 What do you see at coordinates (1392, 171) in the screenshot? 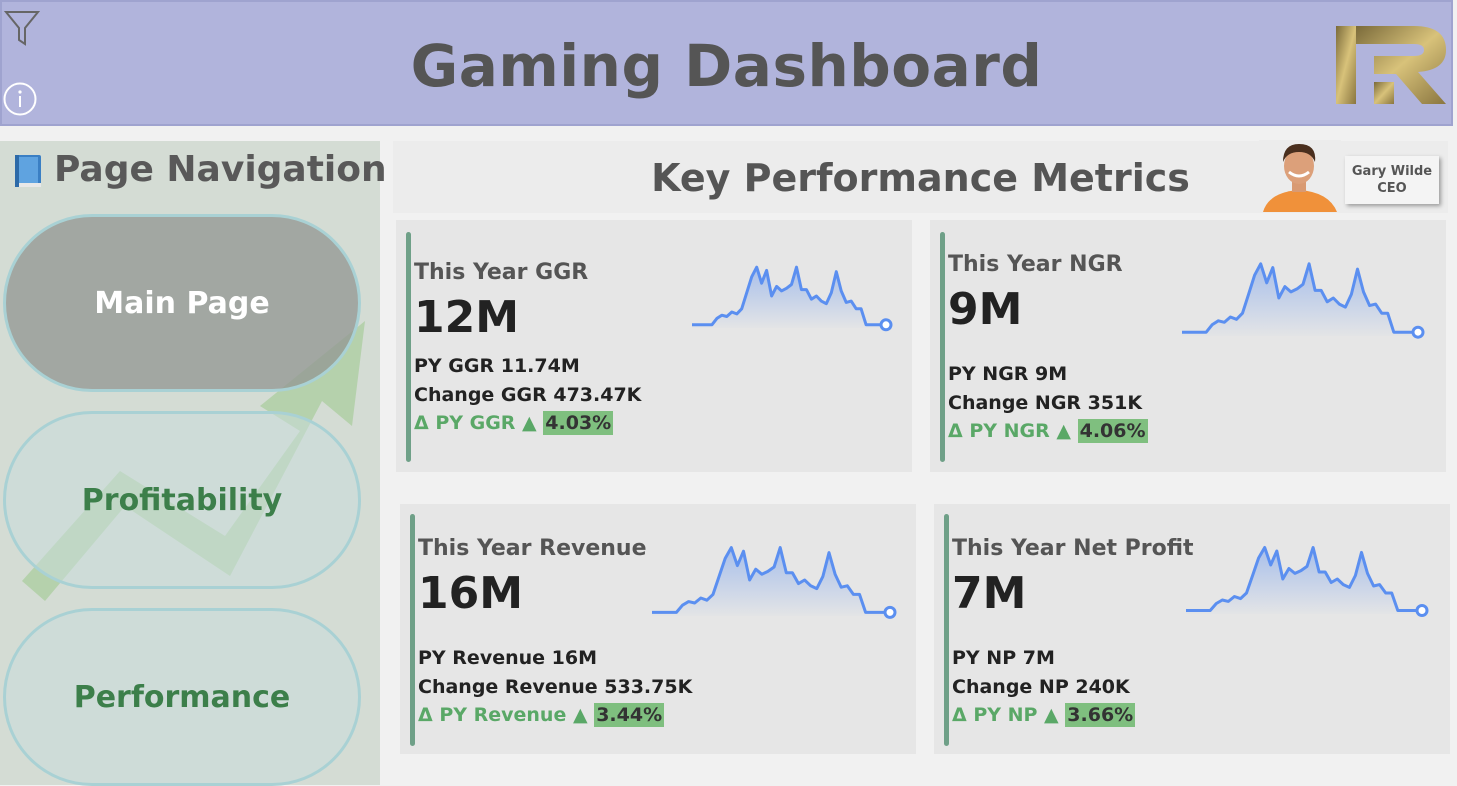
I see `ceo-name: Gary Wilde` at bounding box center [1392, 171].